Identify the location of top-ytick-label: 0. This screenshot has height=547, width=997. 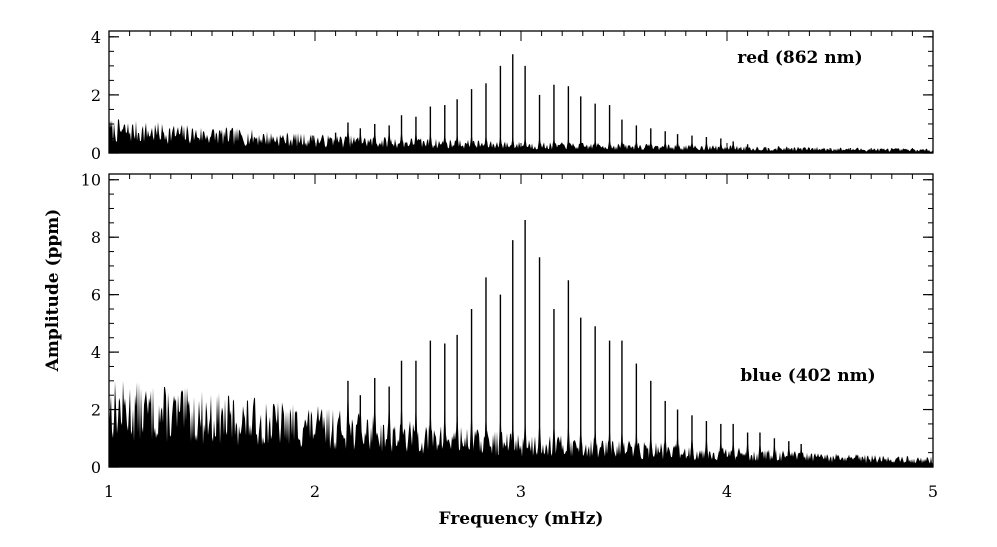
(96, 153).